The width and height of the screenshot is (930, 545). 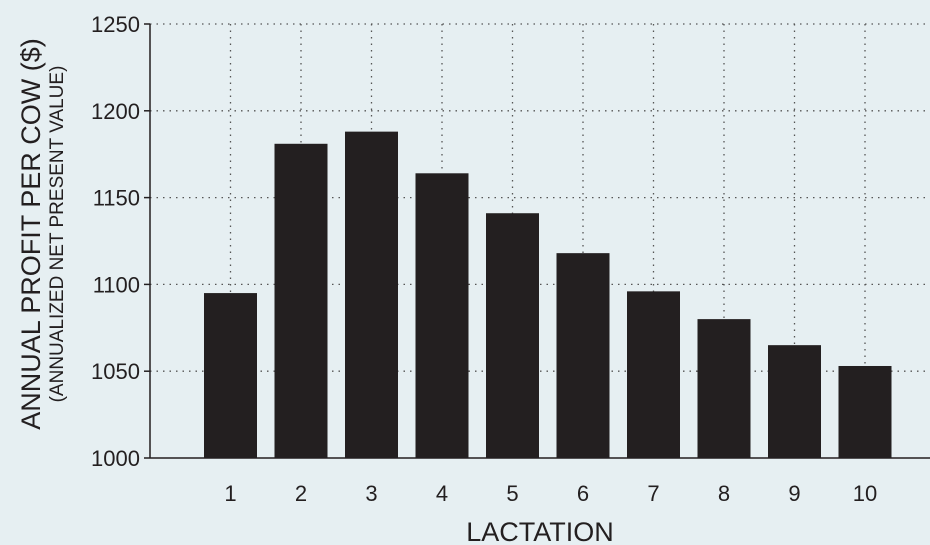 What do you see at coordinates (115, 371) in the screenshot?
I see `y-tick-label: 1050` at bounding box center [115, 371].